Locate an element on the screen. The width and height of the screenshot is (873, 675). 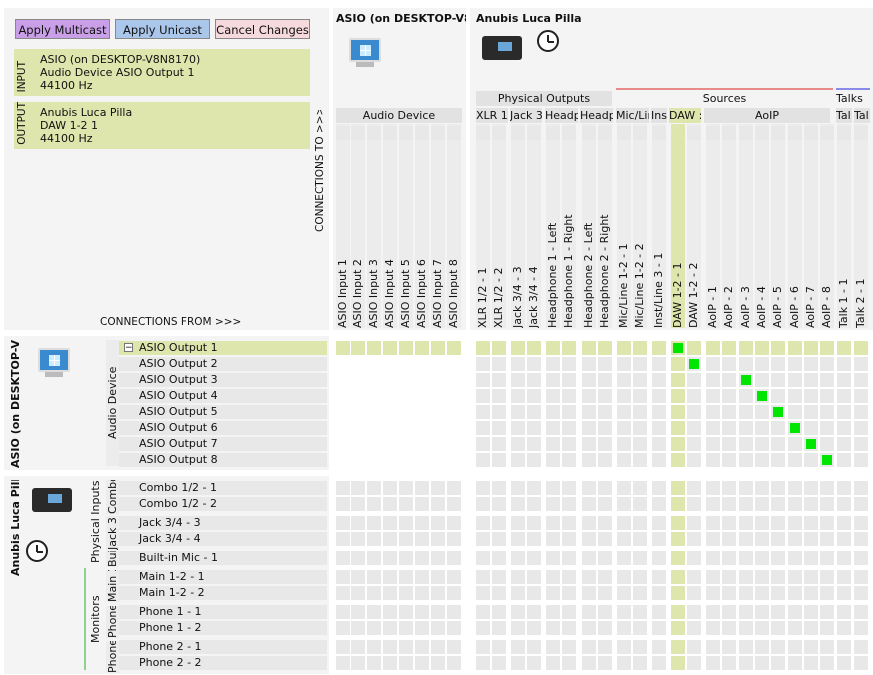
column-label: XLR 1/2 - 1 is located at coordinates (482, 297).